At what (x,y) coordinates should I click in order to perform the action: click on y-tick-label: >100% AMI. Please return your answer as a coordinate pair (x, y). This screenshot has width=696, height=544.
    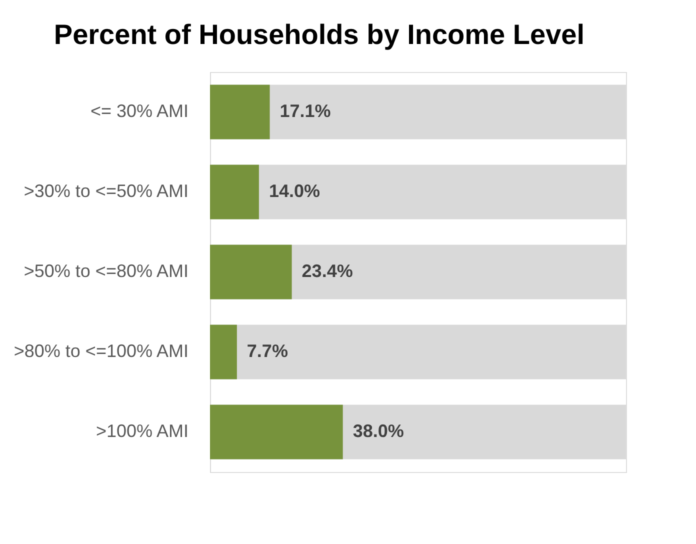
    Looking at the image, I should click on (142, 431).